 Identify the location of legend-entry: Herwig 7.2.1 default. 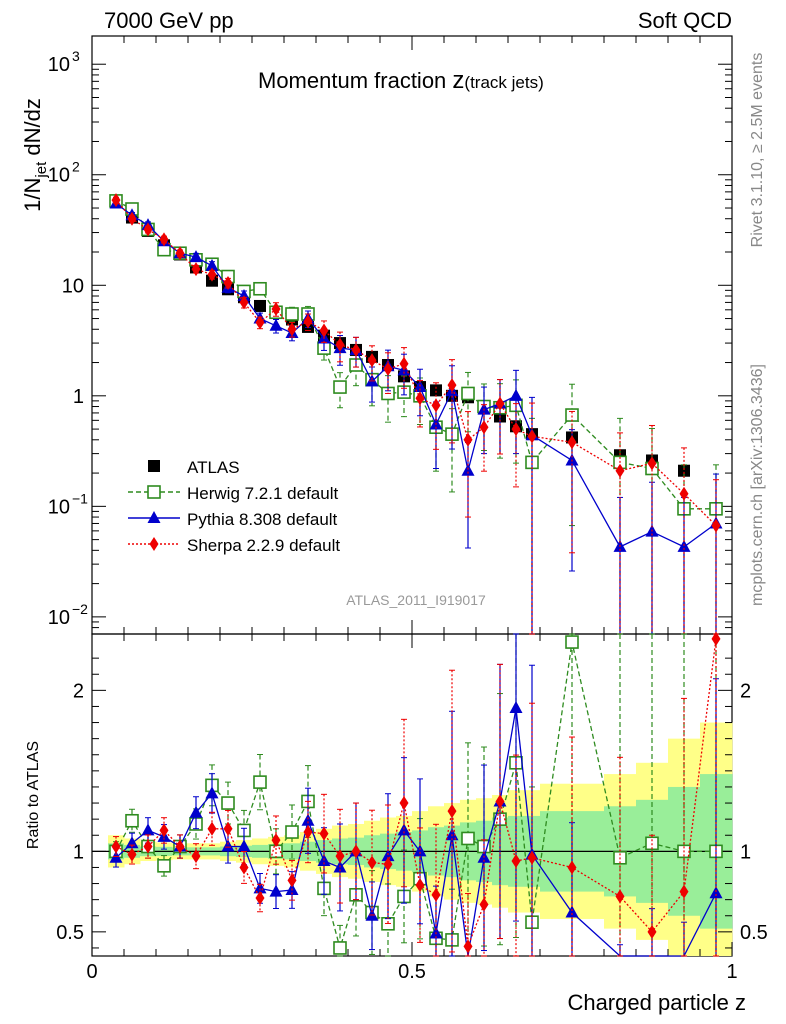
(233, 493).